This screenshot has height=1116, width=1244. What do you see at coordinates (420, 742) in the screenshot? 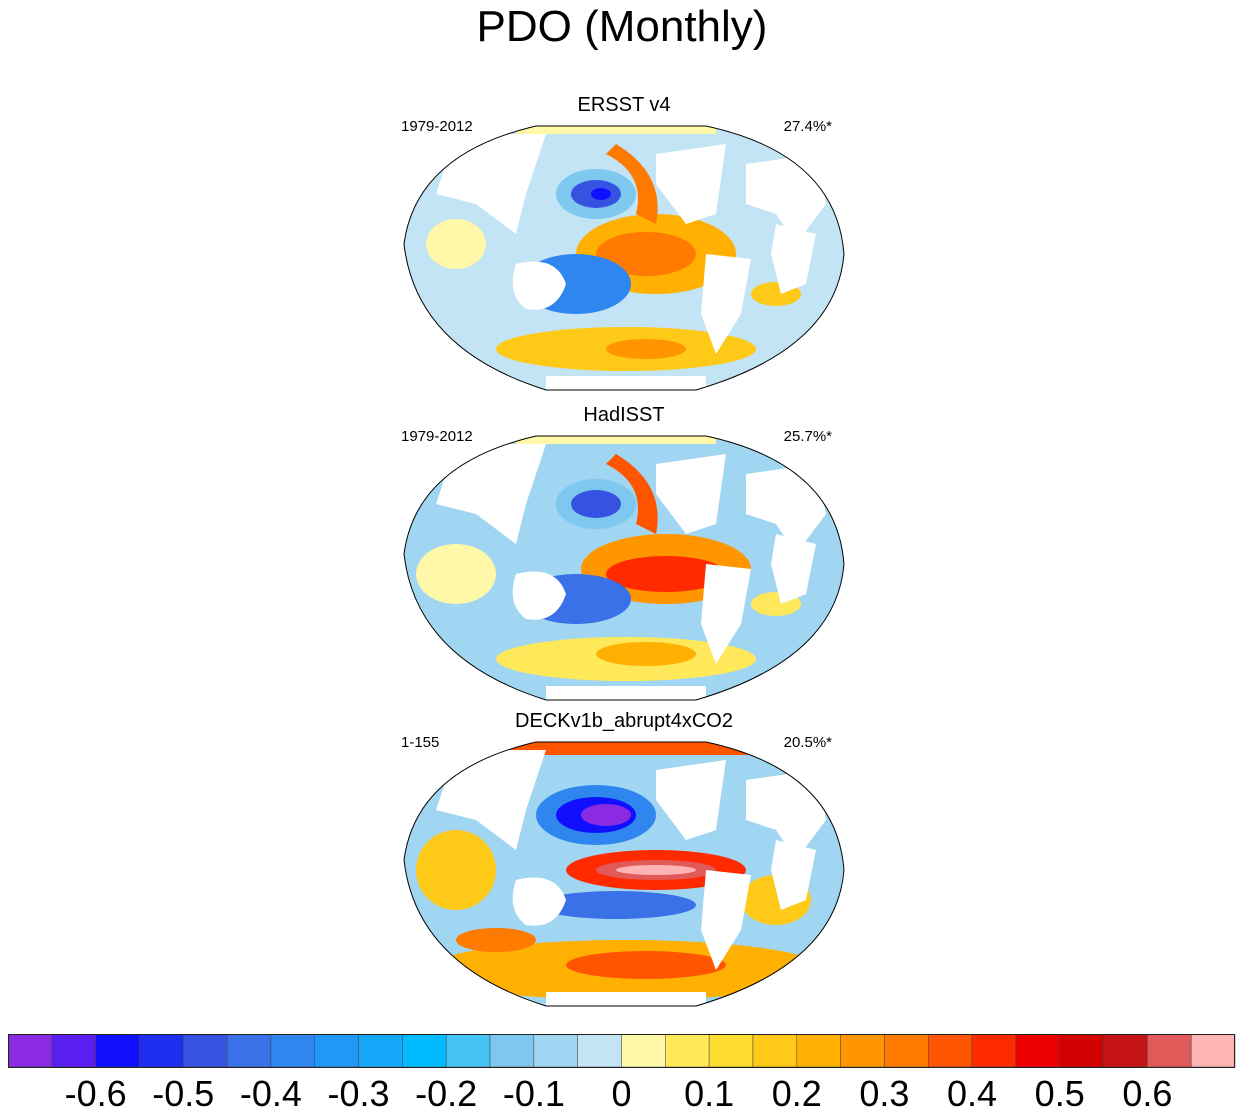
I see `panel-period: 1-155` at bounding box center [420, 742].